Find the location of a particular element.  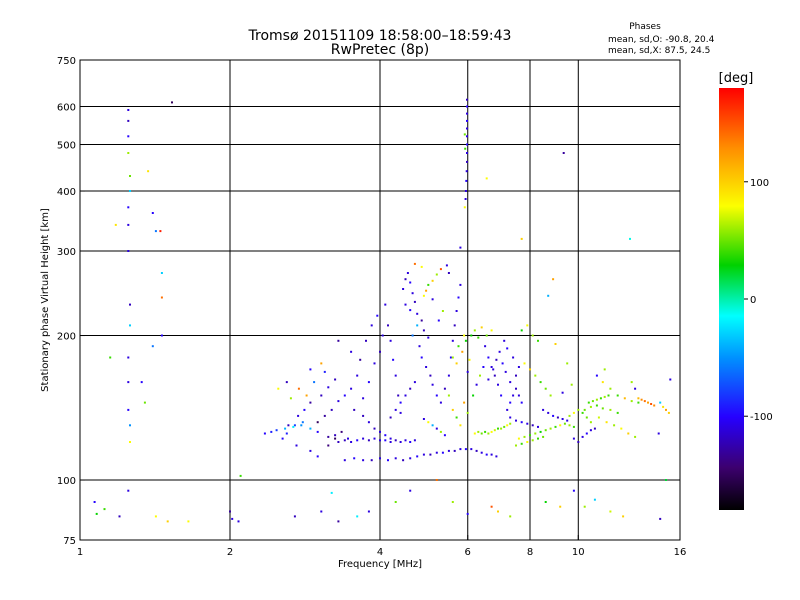

y-tick-label: 400 is located at coordinates (66, 192).